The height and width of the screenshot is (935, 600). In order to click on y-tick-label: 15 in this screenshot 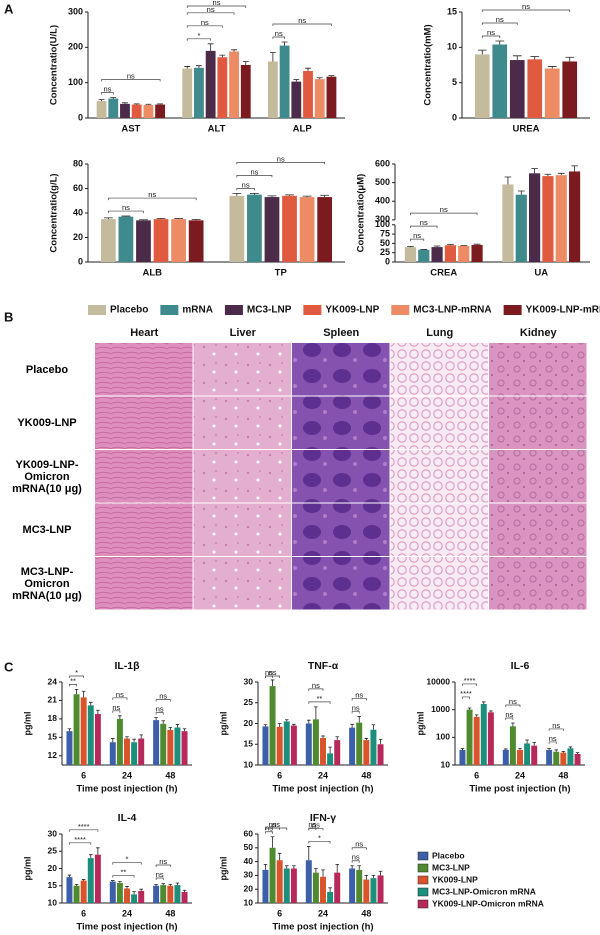, I will do `click(452, 11)`.